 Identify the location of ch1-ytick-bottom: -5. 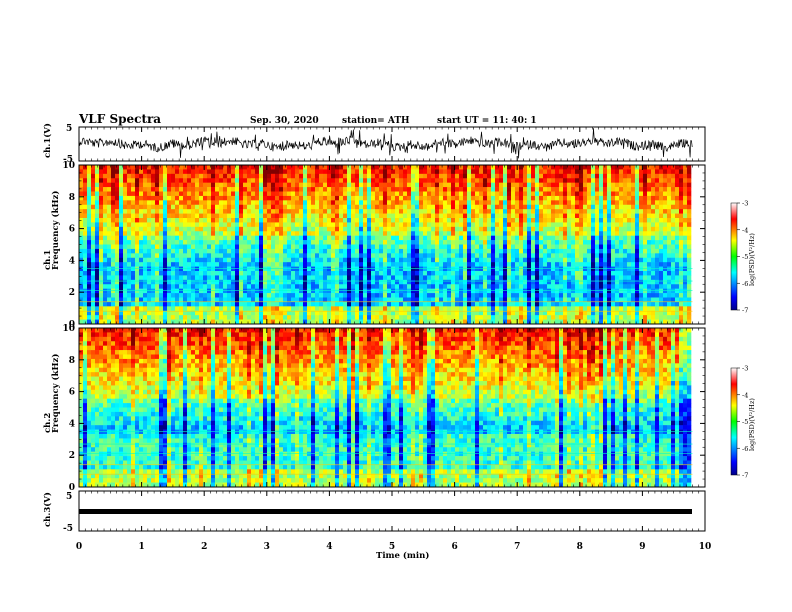
(68, 160).